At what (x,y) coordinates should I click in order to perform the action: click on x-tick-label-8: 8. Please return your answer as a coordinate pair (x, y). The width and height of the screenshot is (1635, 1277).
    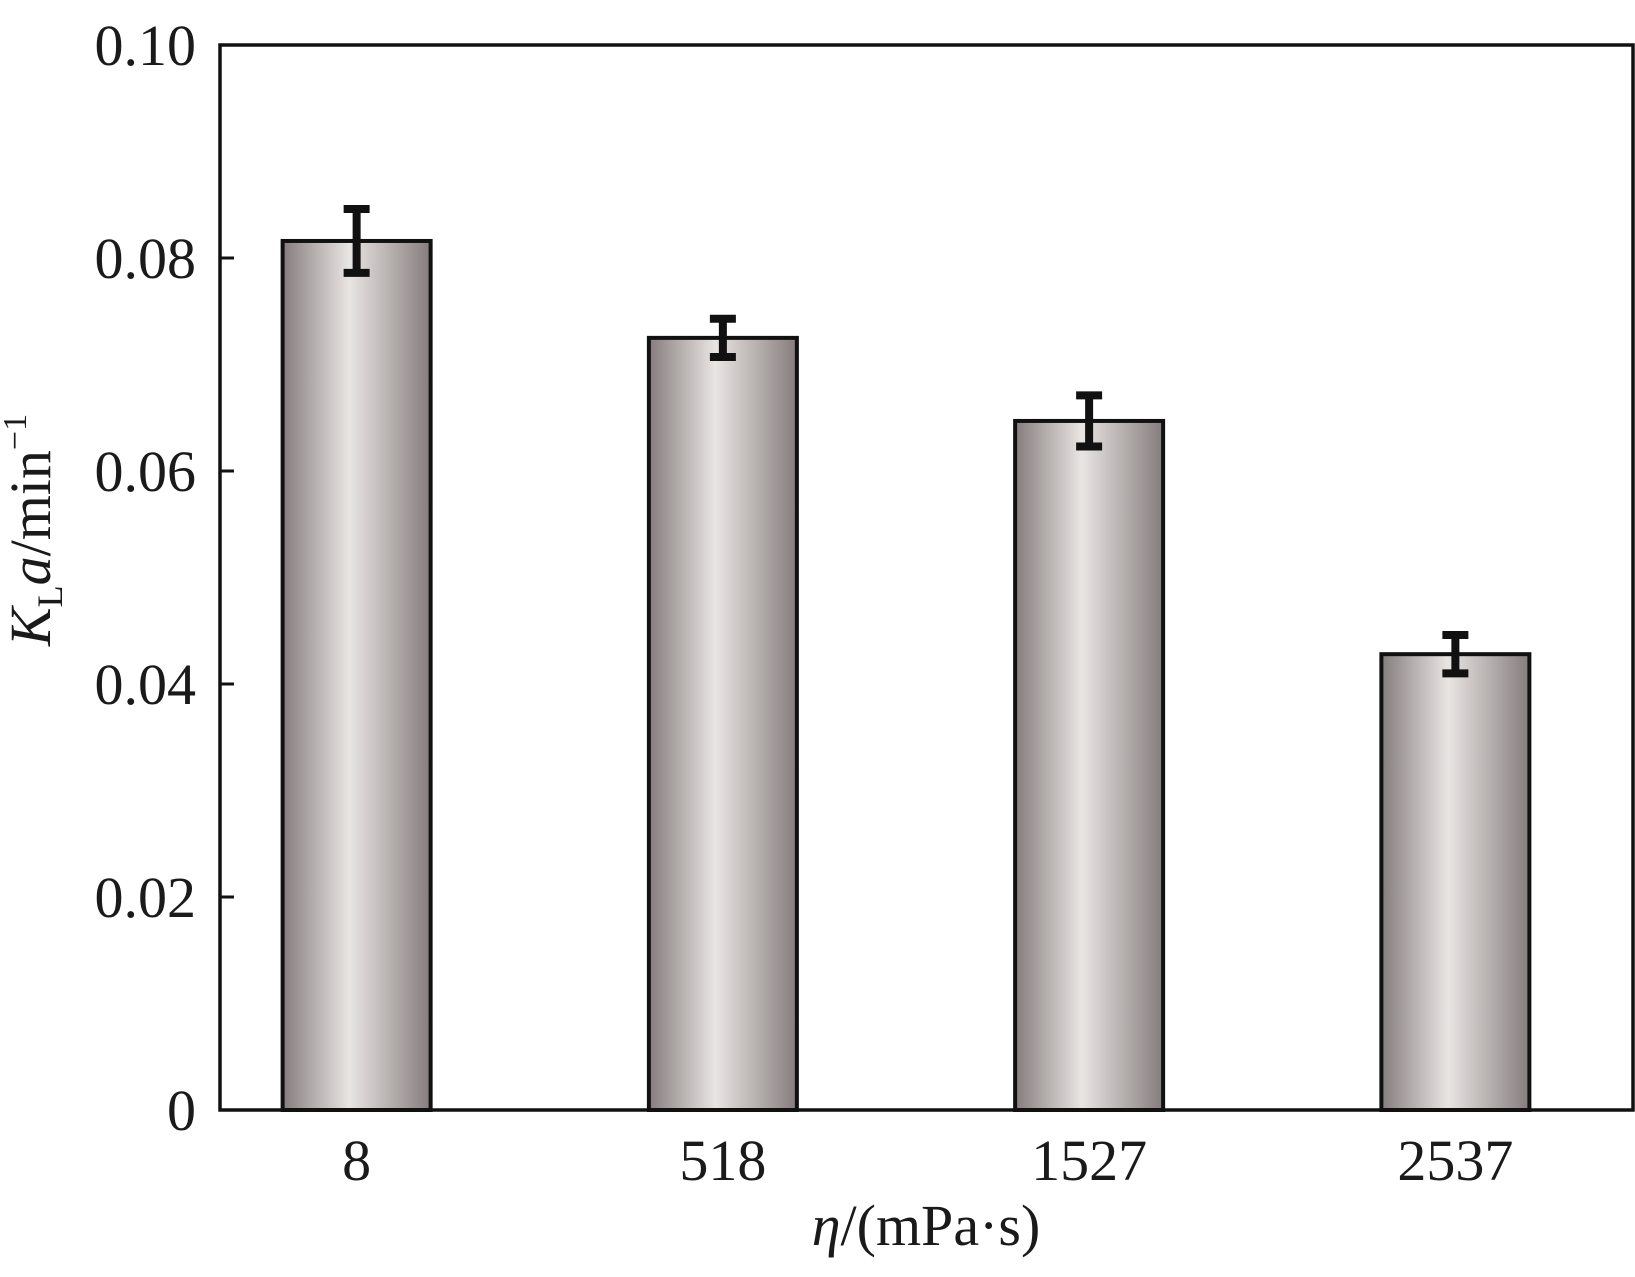
    Looking at the image, I should click on (356, 1160).